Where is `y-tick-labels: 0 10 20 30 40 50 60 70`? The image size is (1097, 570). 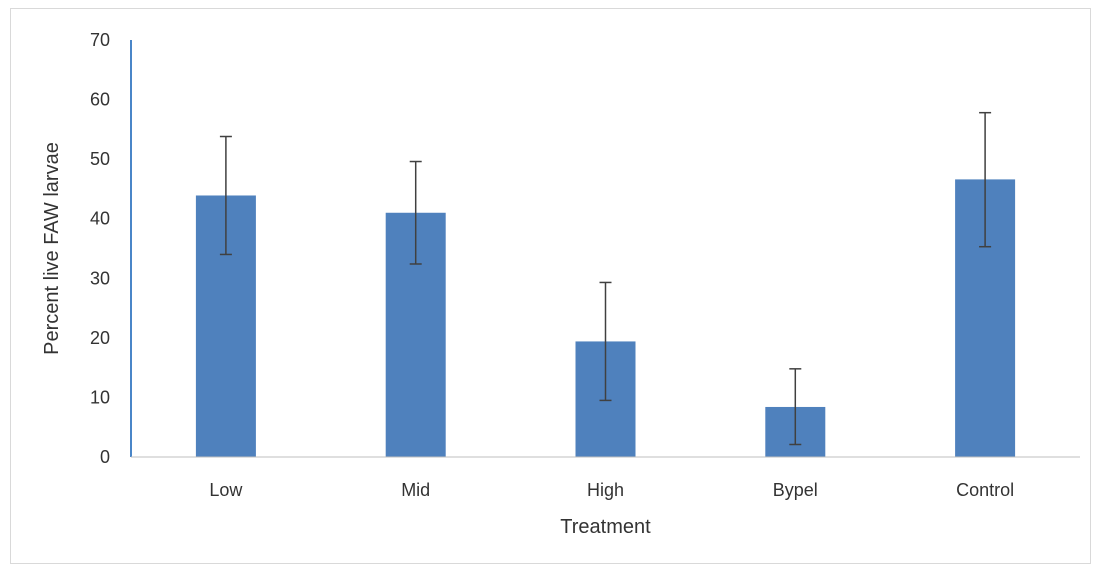 y-tick-labels: 0 10 20 30 40 50 60 70 is located at coordinates (100, 248).